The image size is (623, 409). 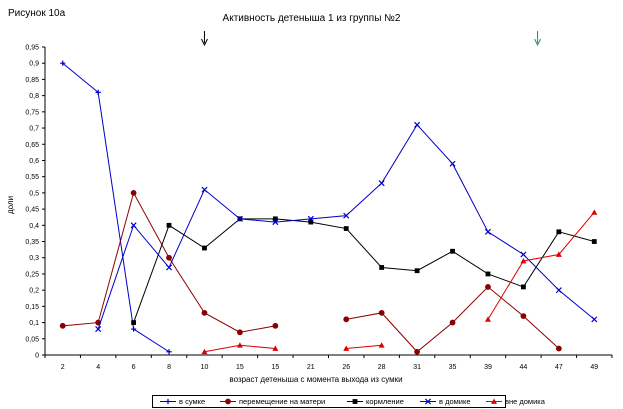 I want to click on y-tick-label: 0,4, so click(x=34, y=226).